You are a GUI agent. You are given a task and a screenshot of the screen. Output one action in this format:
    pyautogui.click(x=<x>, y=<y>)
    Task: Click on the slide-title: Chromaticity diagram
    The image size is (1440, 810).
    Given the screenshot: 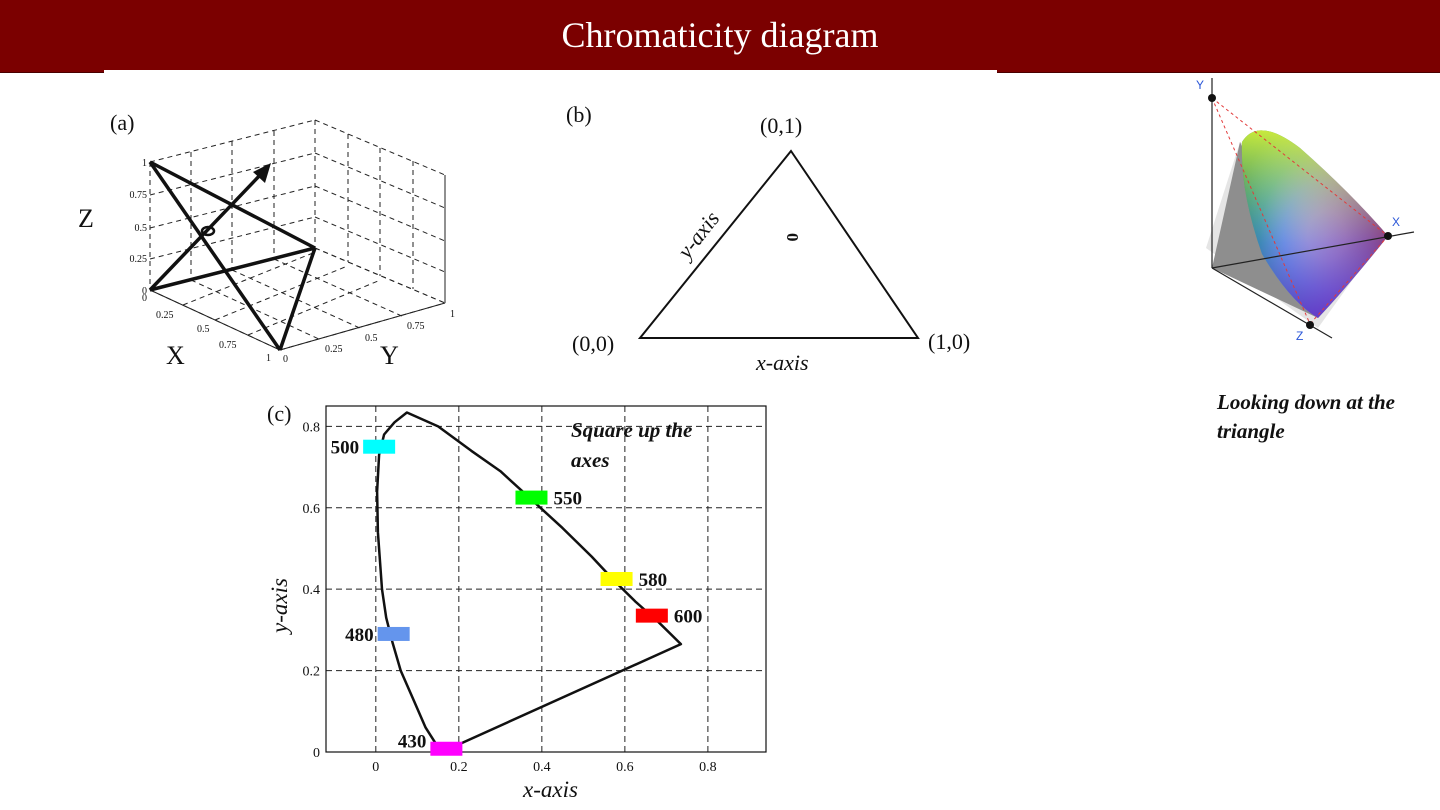 What is the action you would take?
    pyautogui.click(x=720, y=35)
    